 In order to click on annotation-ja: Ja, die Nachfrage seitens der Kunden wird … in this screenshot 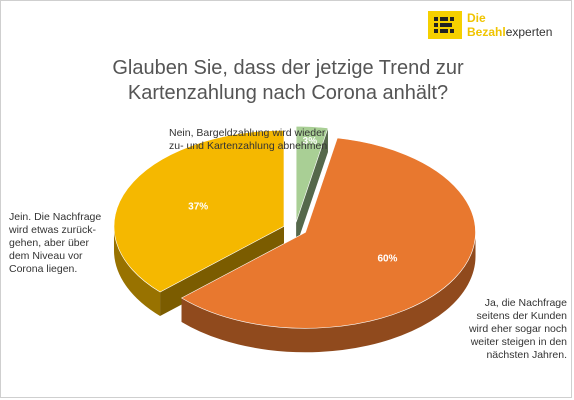, I will do `click(489, 329)`.